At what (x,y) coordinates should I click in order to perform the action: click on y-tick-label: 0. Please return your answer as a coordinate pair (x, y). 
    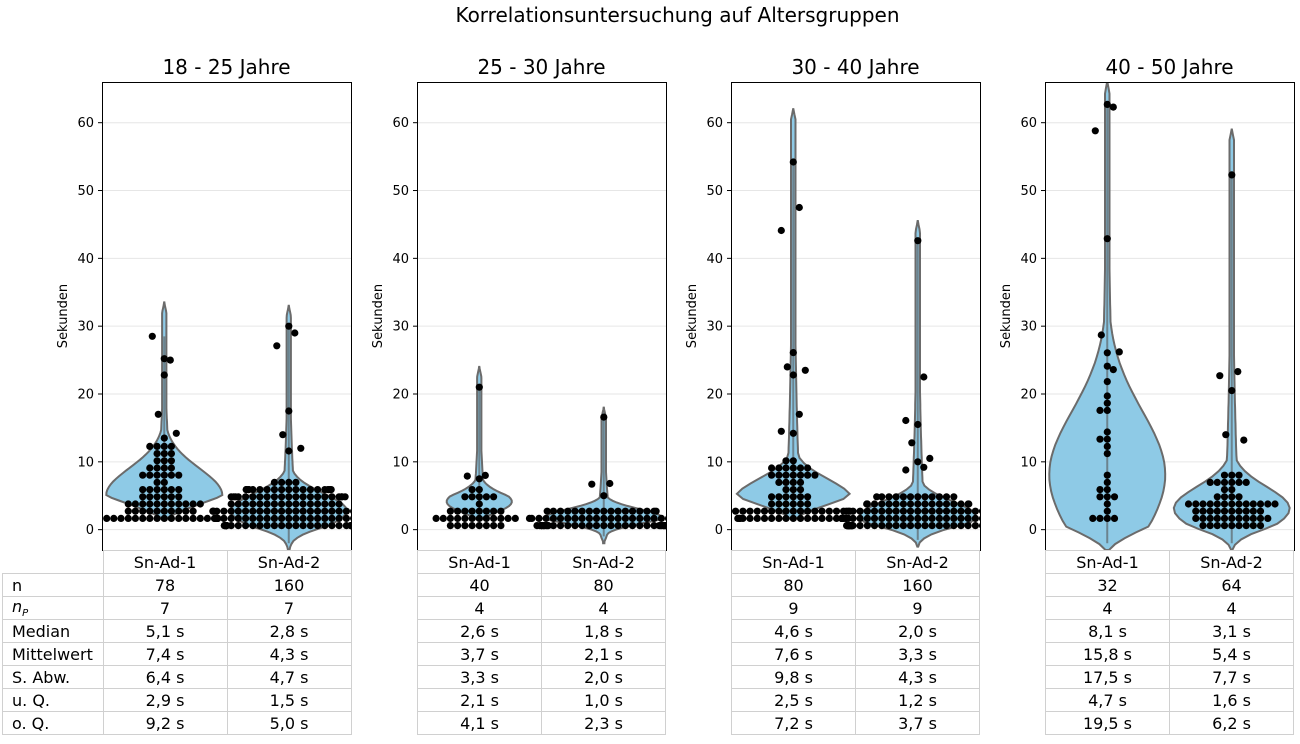
    Looking at the image, I should click on (90, 530).